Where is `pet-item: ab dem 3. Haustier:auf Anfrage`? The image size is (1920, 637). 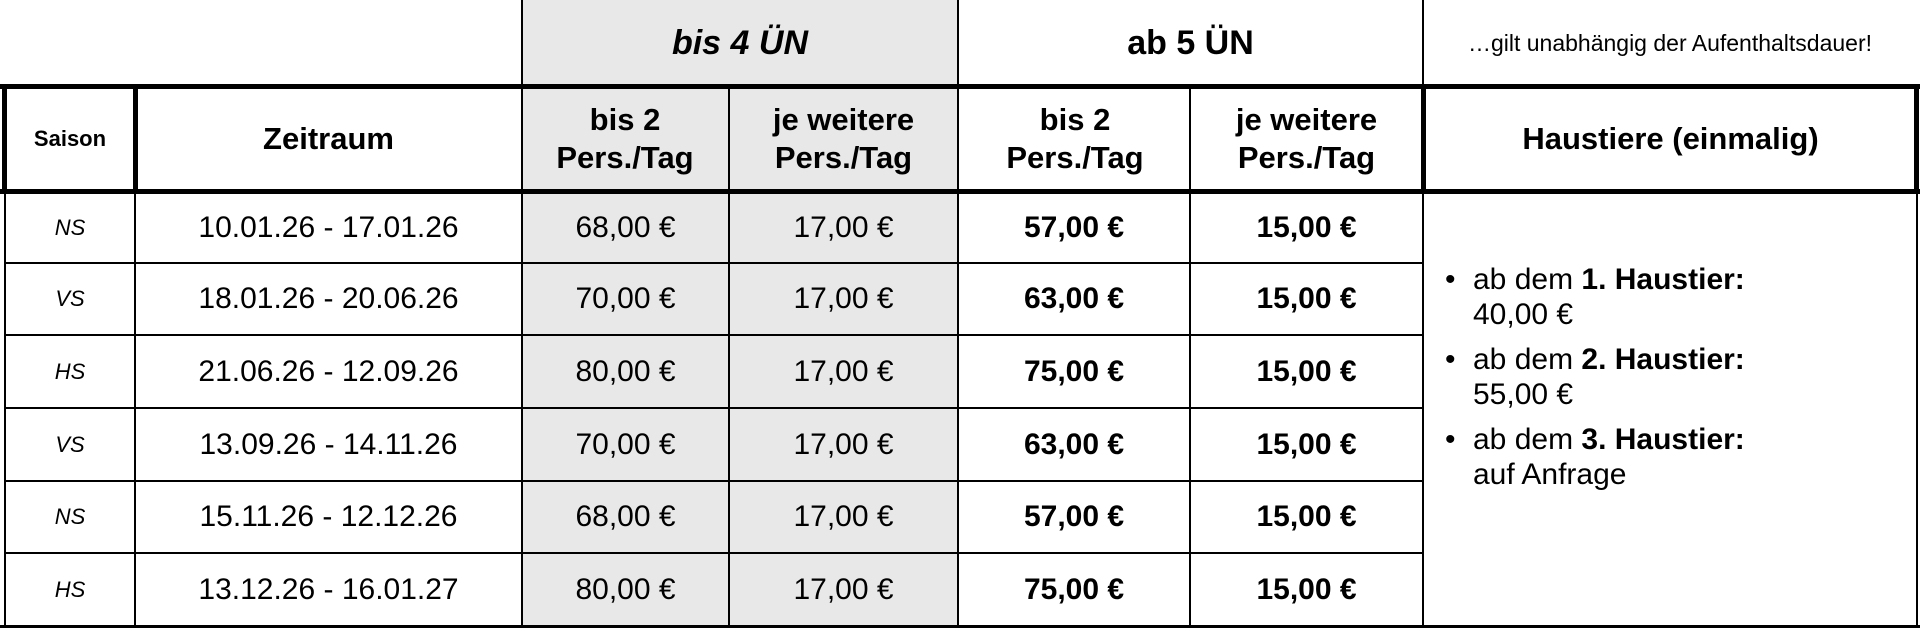 pet-item: ab dem 3. Haustier:auf Anfrage is located at coordinates (1595, 457).